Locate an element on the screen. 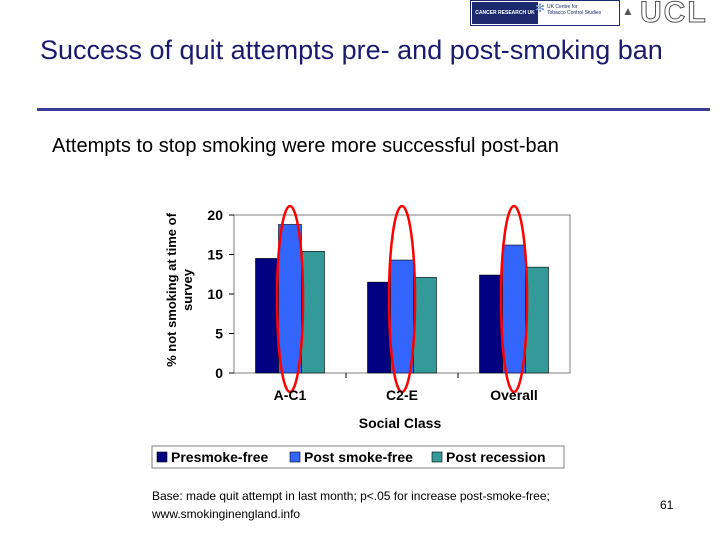 Image resolution: width=720 pixels, height=540 pixels. y-tick-label: 5 is located at coordinates (219, 334).